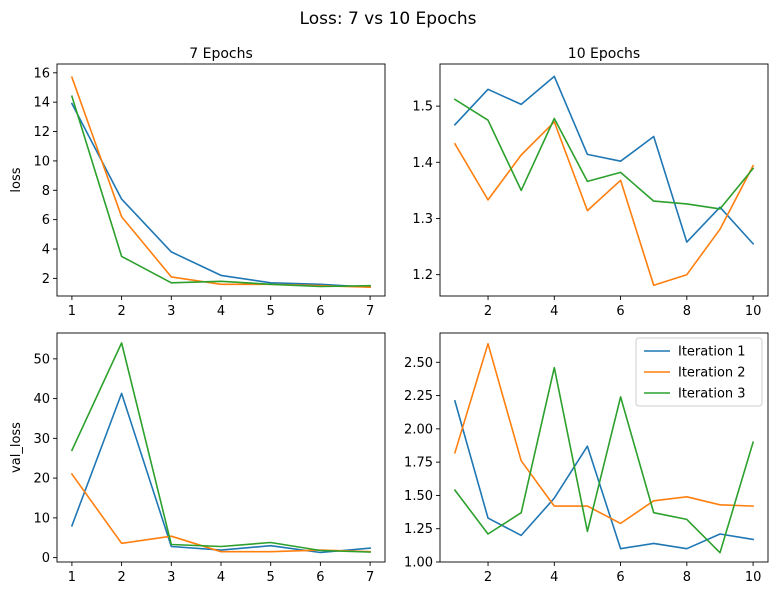 The height and width of the screenshot is (593, 777). Describe the element at coordinates (221, 54) in the screenshot. I see `subplot-title: 7 Epochs` at that location.